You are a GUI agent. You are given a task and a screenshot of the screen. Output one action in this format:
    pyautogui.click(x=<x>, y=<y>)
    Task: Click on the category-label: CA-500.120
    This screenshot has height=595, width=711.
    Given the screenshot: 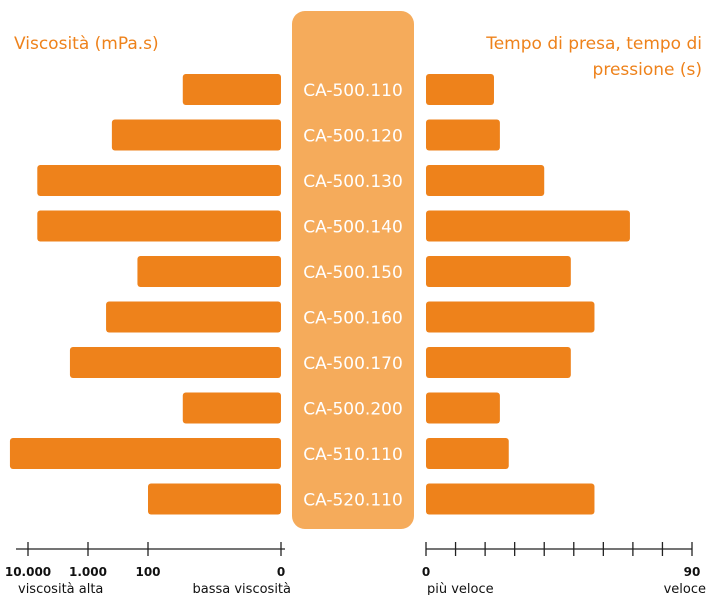 What is the action you would take?
    pyautogui.click(x=353, y=137)
    